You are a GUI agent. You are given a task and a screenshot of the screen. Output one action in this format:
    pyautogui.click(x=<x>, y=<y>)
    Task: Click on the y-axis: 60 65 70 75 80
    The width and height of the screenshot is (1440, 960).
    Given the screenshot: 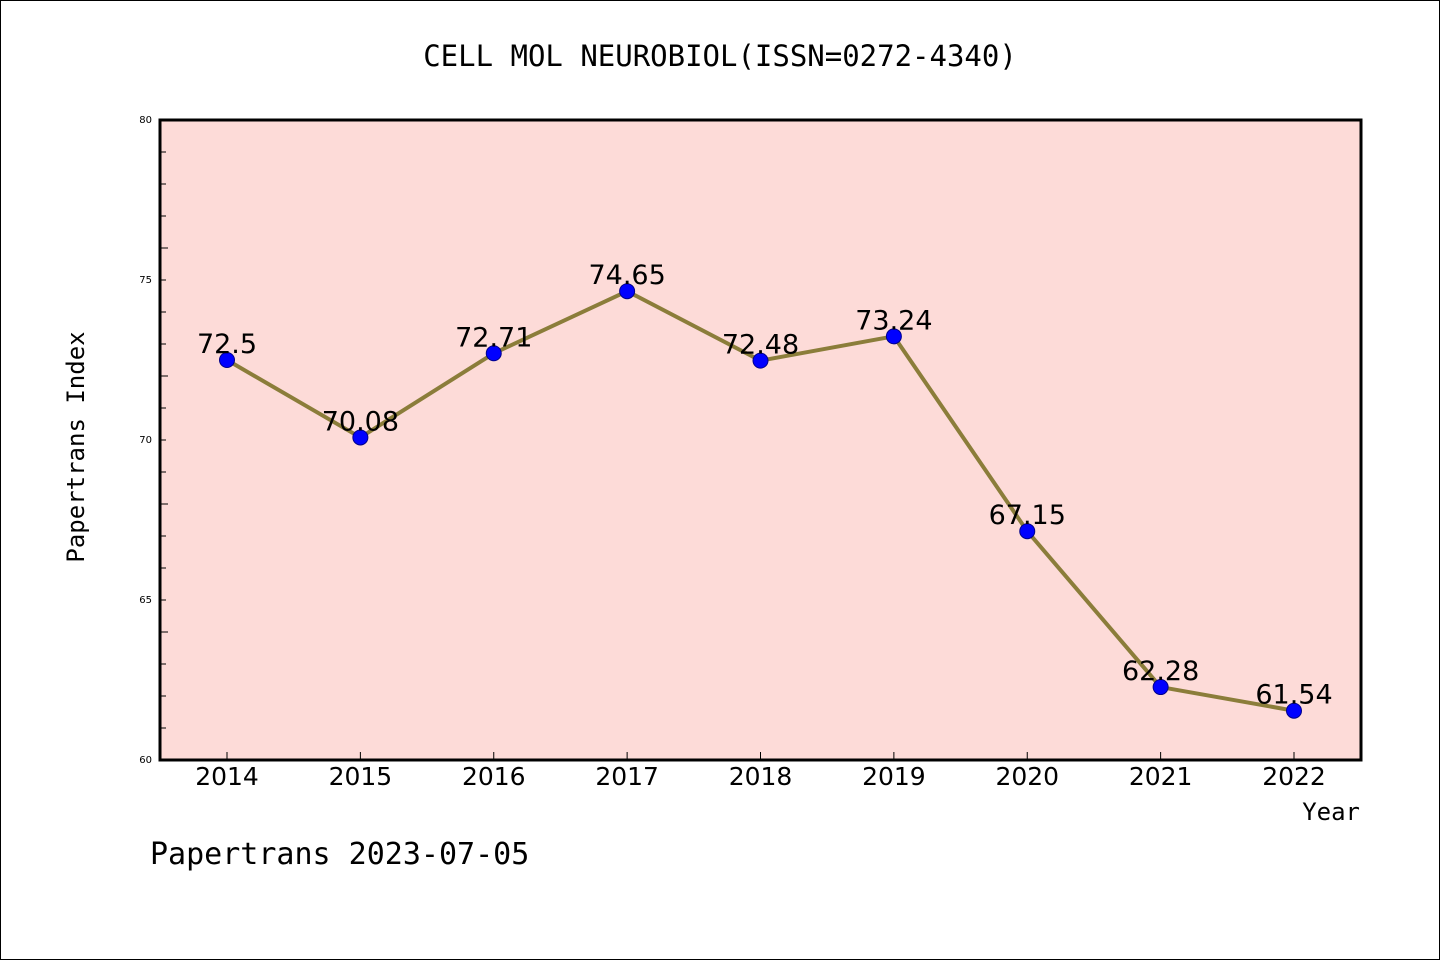 What is the action you would take?
    pyautogui.click(x=153, y=440)
    